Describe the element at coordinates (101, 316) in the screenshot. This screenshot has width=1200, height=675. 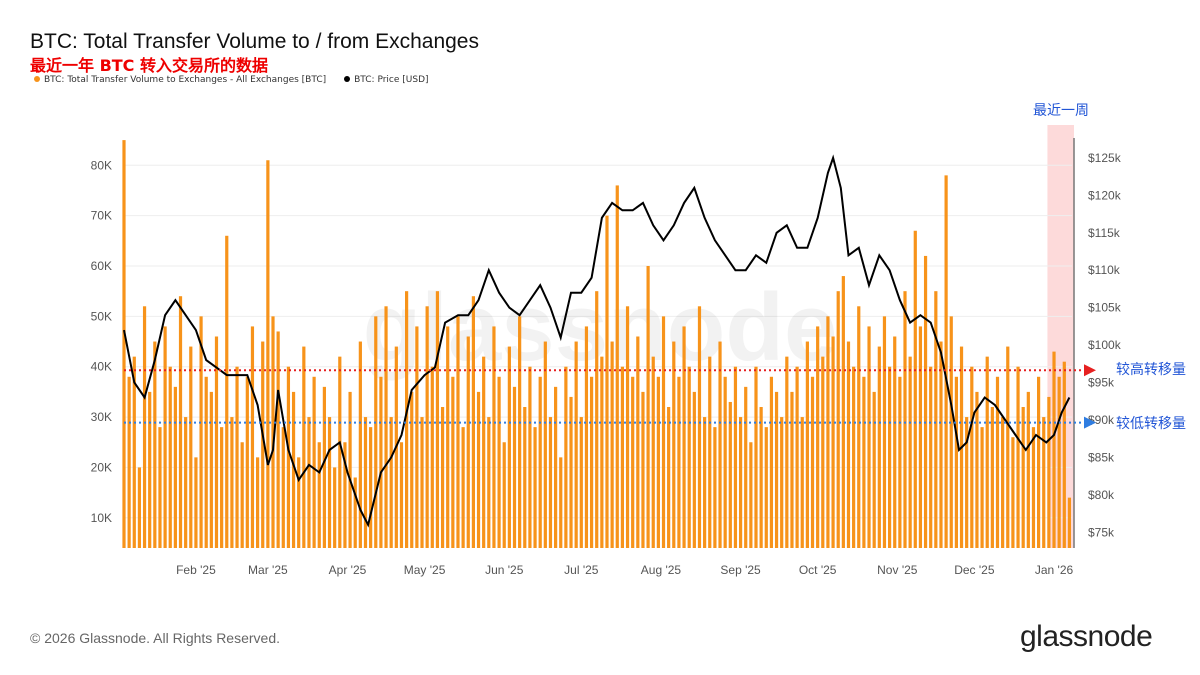
I see `y-left-tick-label: 50K` at that location.